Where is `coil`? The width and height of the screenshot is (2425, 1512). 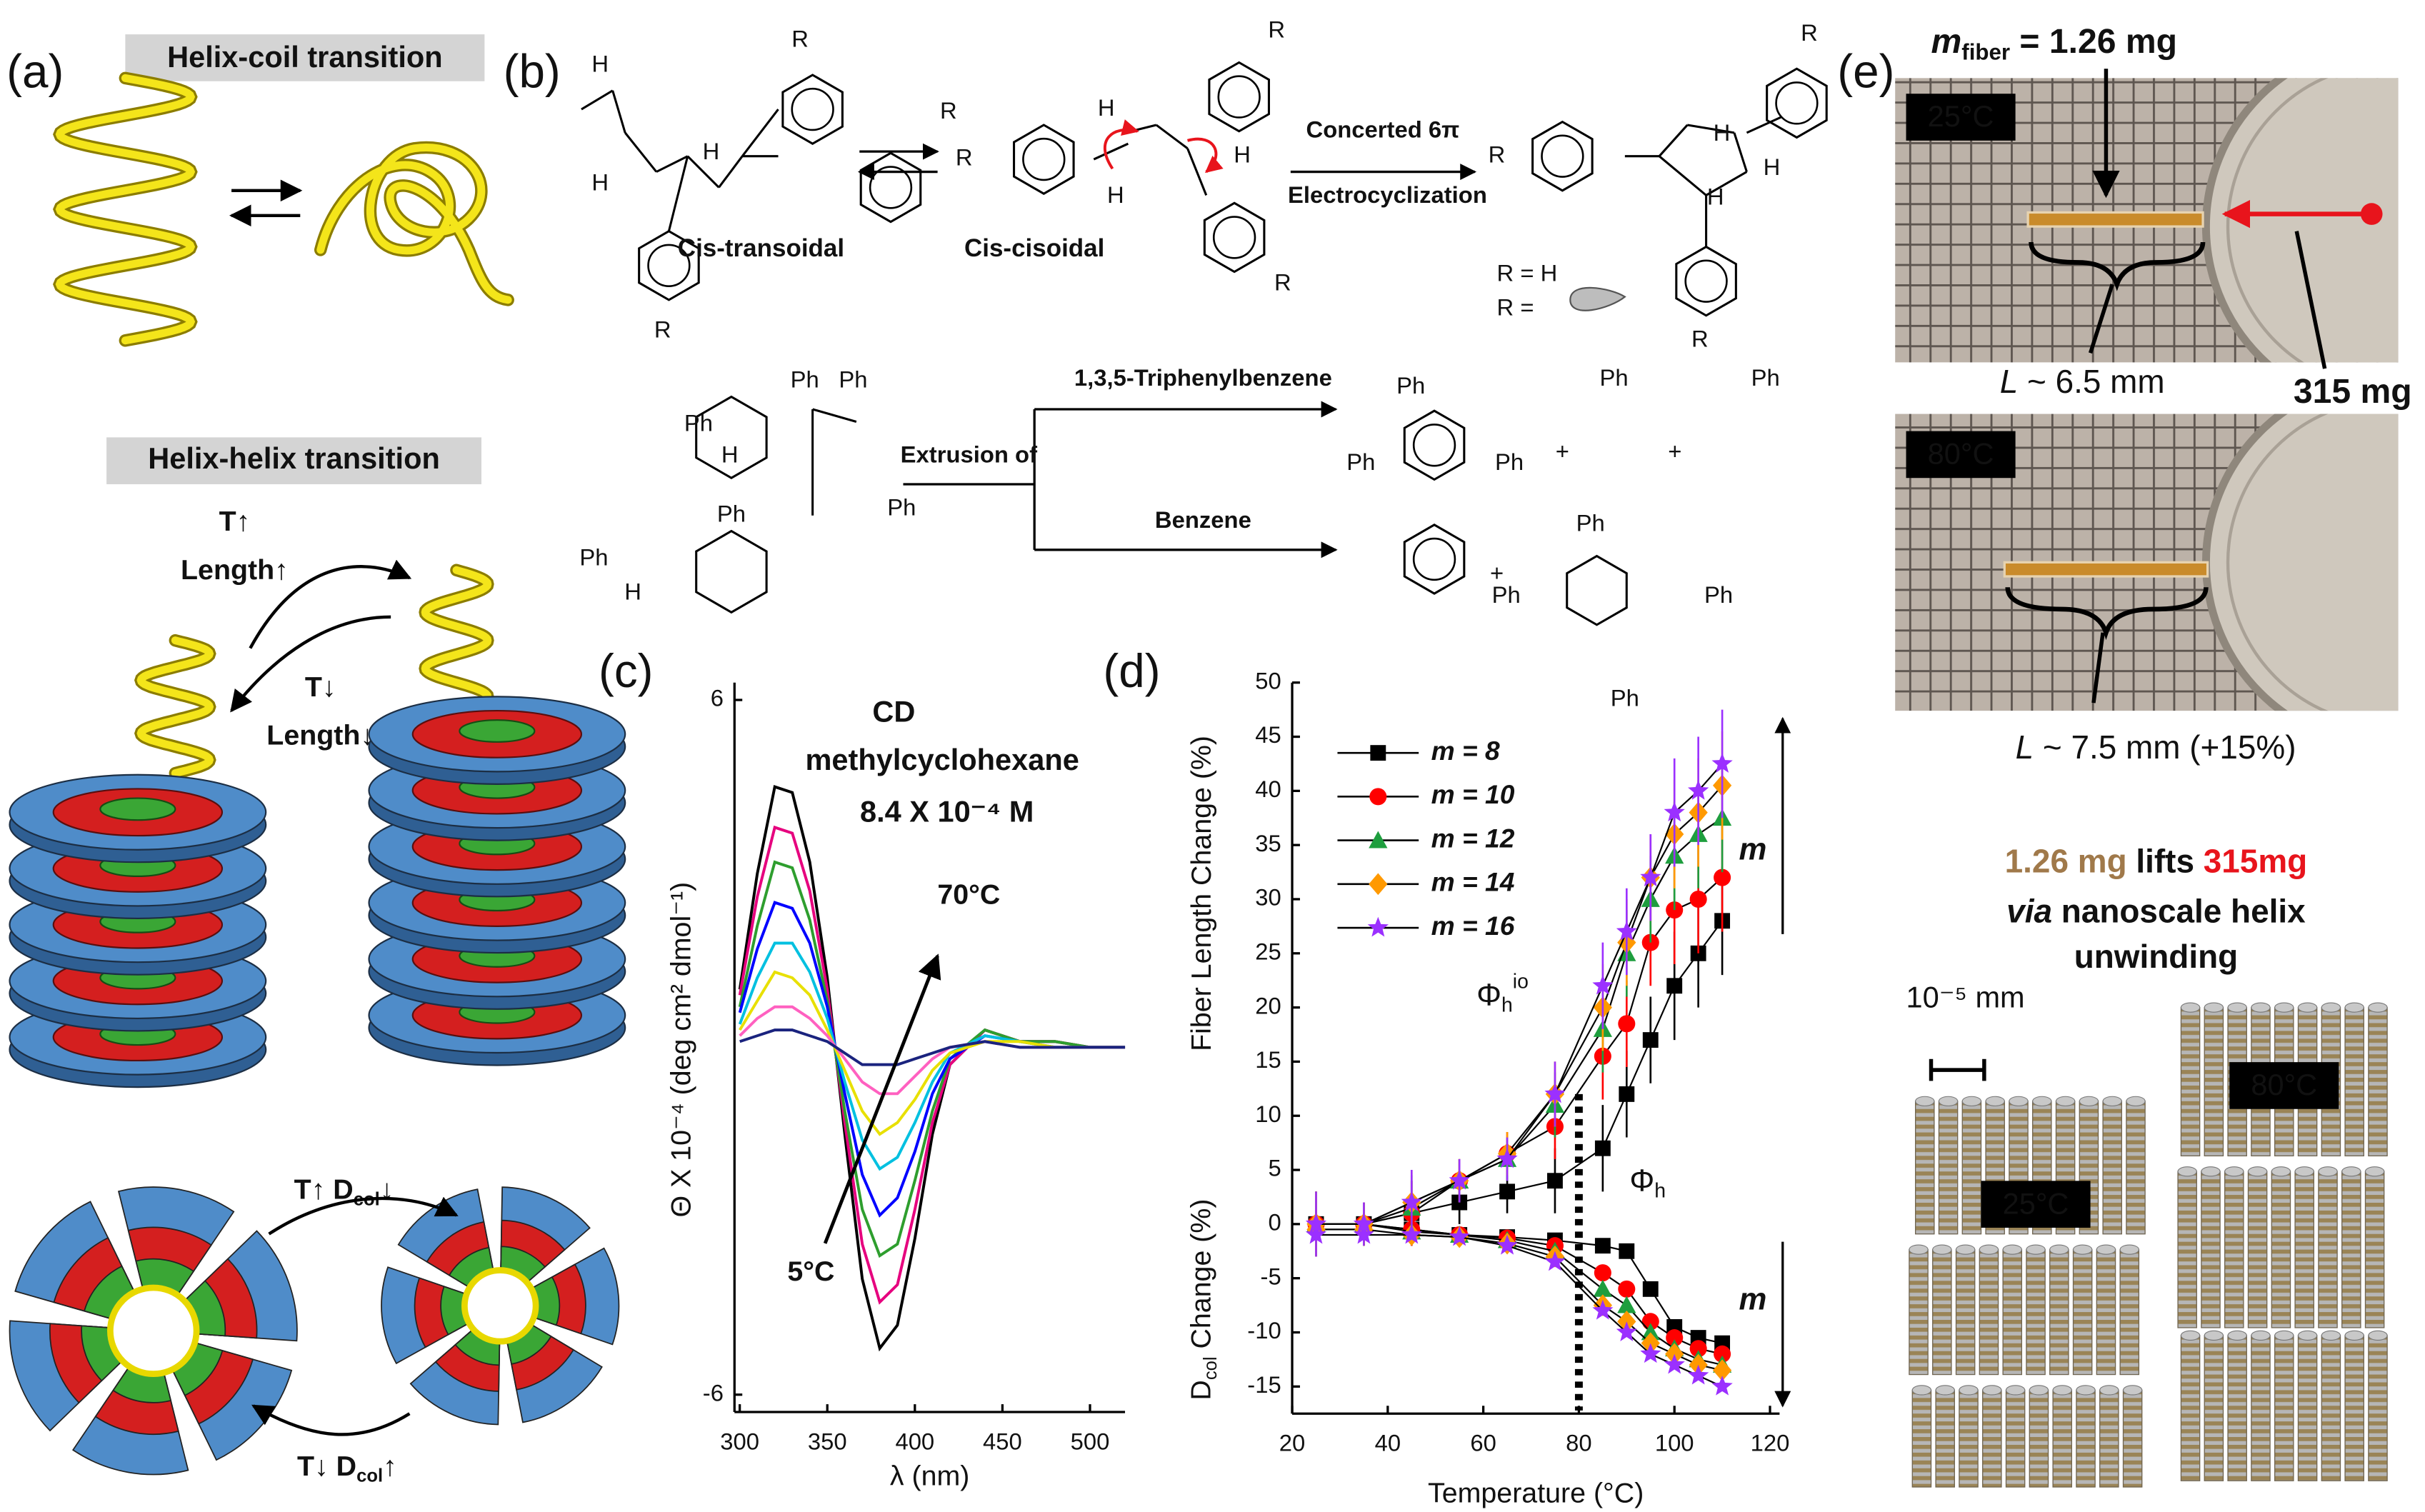 coil is located at coordinates (414, 224).